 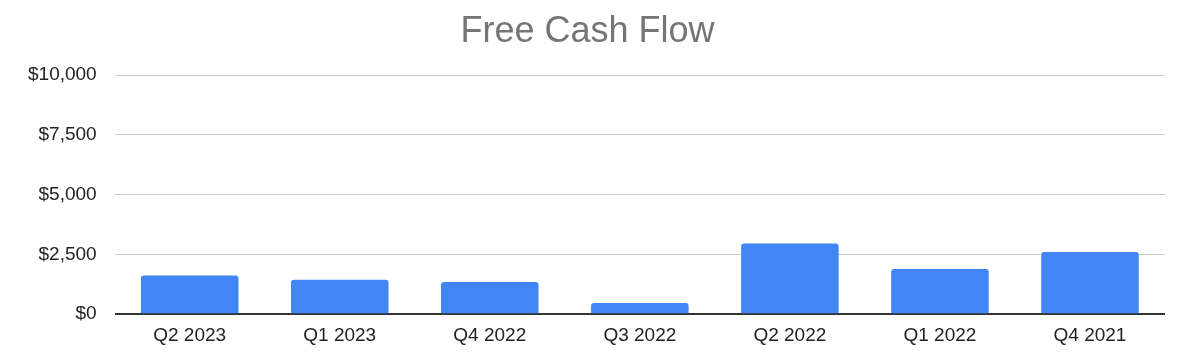 I want to click on x-tick-label: Q2 2022, so click(x=790, y=334).